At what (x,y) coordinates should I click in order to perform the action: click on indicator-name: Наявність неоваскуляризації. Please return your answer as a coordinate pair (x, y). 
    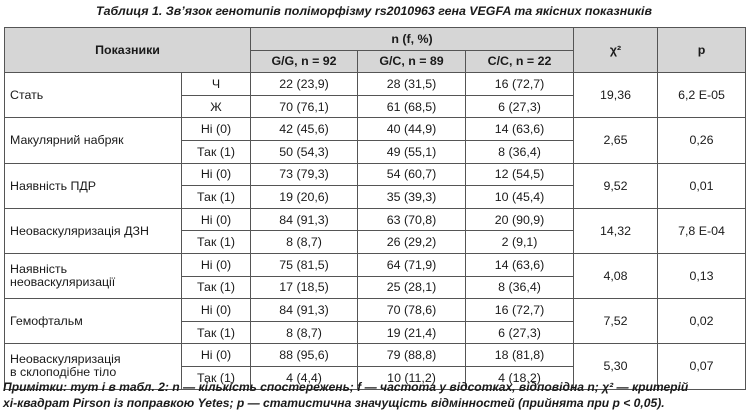
    Looking at the image, I should click on (93, 276).